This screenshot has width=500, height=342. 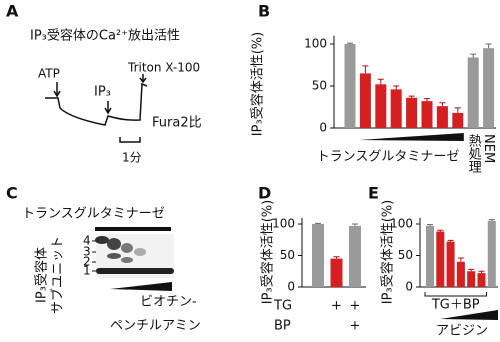 What do you see at coordinates (155, 326) in the screenshot?
I see `gel-xlabel: ペンチルアミン` at bounding box center [155, 326].